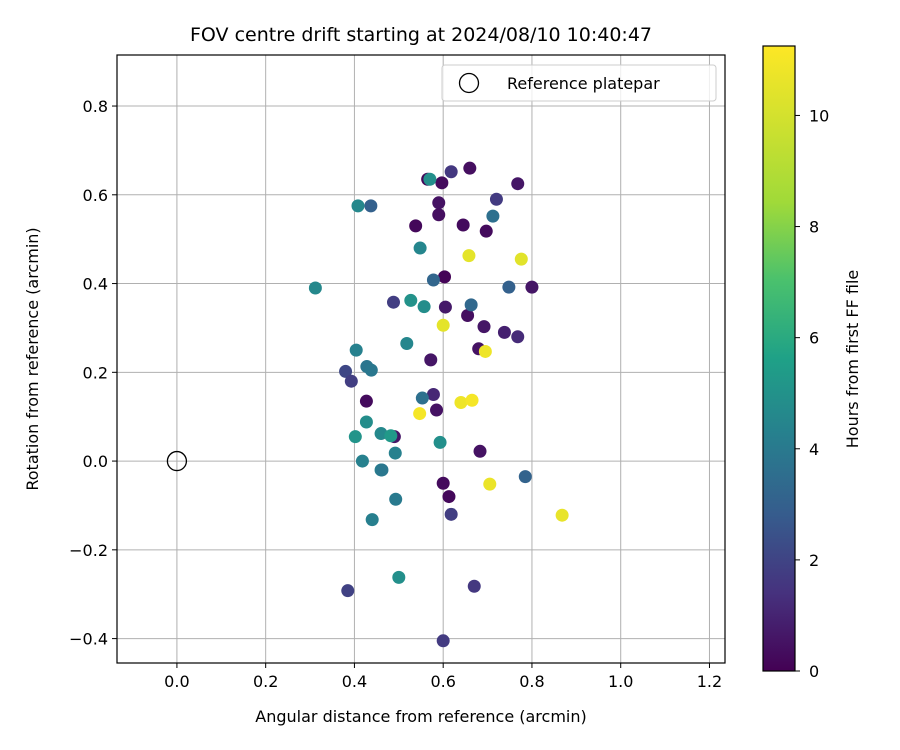 Image resolution: width=900 pixels, height=750 pixels. I want to click on y-axis-ticks: −0.4 −0.2 0.0 0.2 0.4 0.6 0.8, so click(93, 373).